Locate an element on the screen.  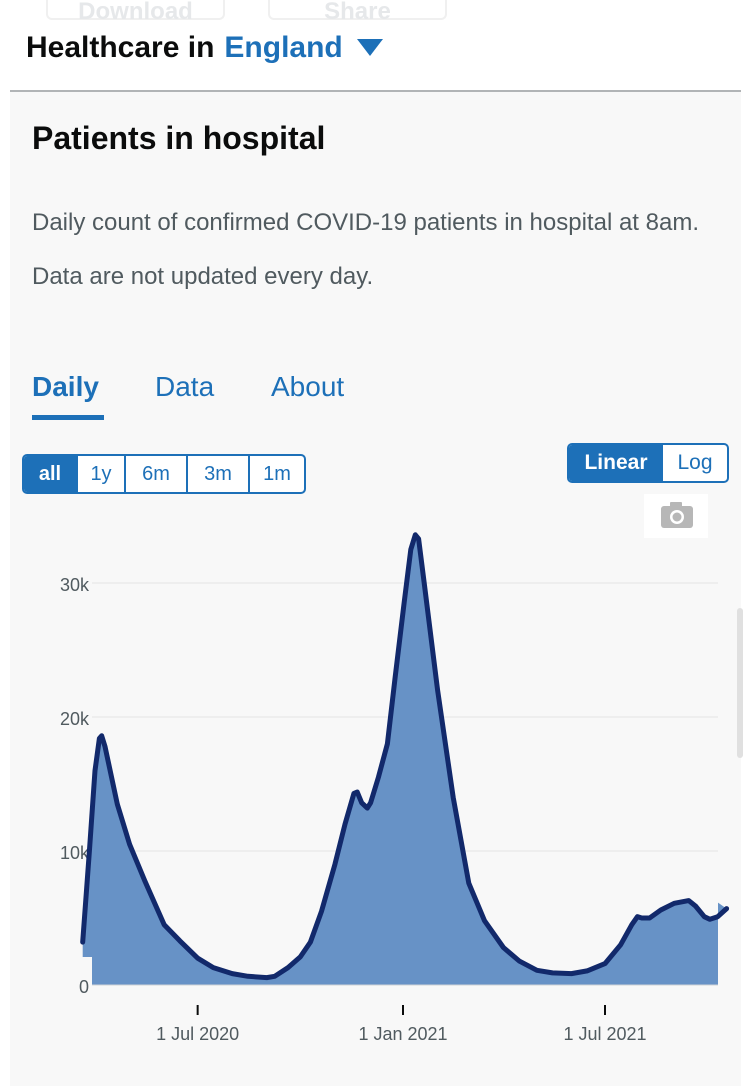
x-tick-label: 1 Jul 2020 is located at coordinates (197, 1034).